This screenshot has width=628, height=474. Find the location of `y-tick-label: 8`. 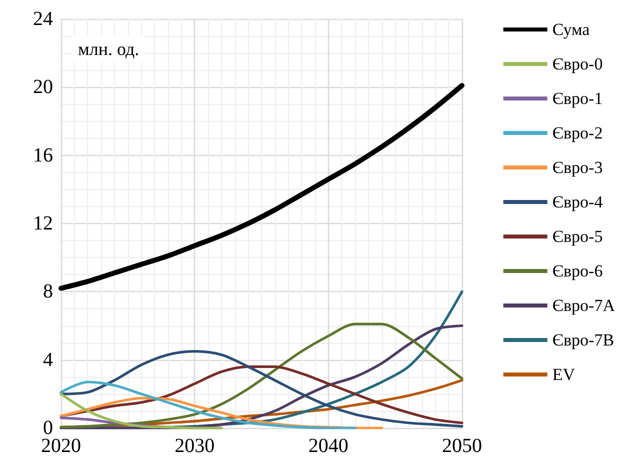

y-tick-label: 8 is located at coordinates (48, 291).